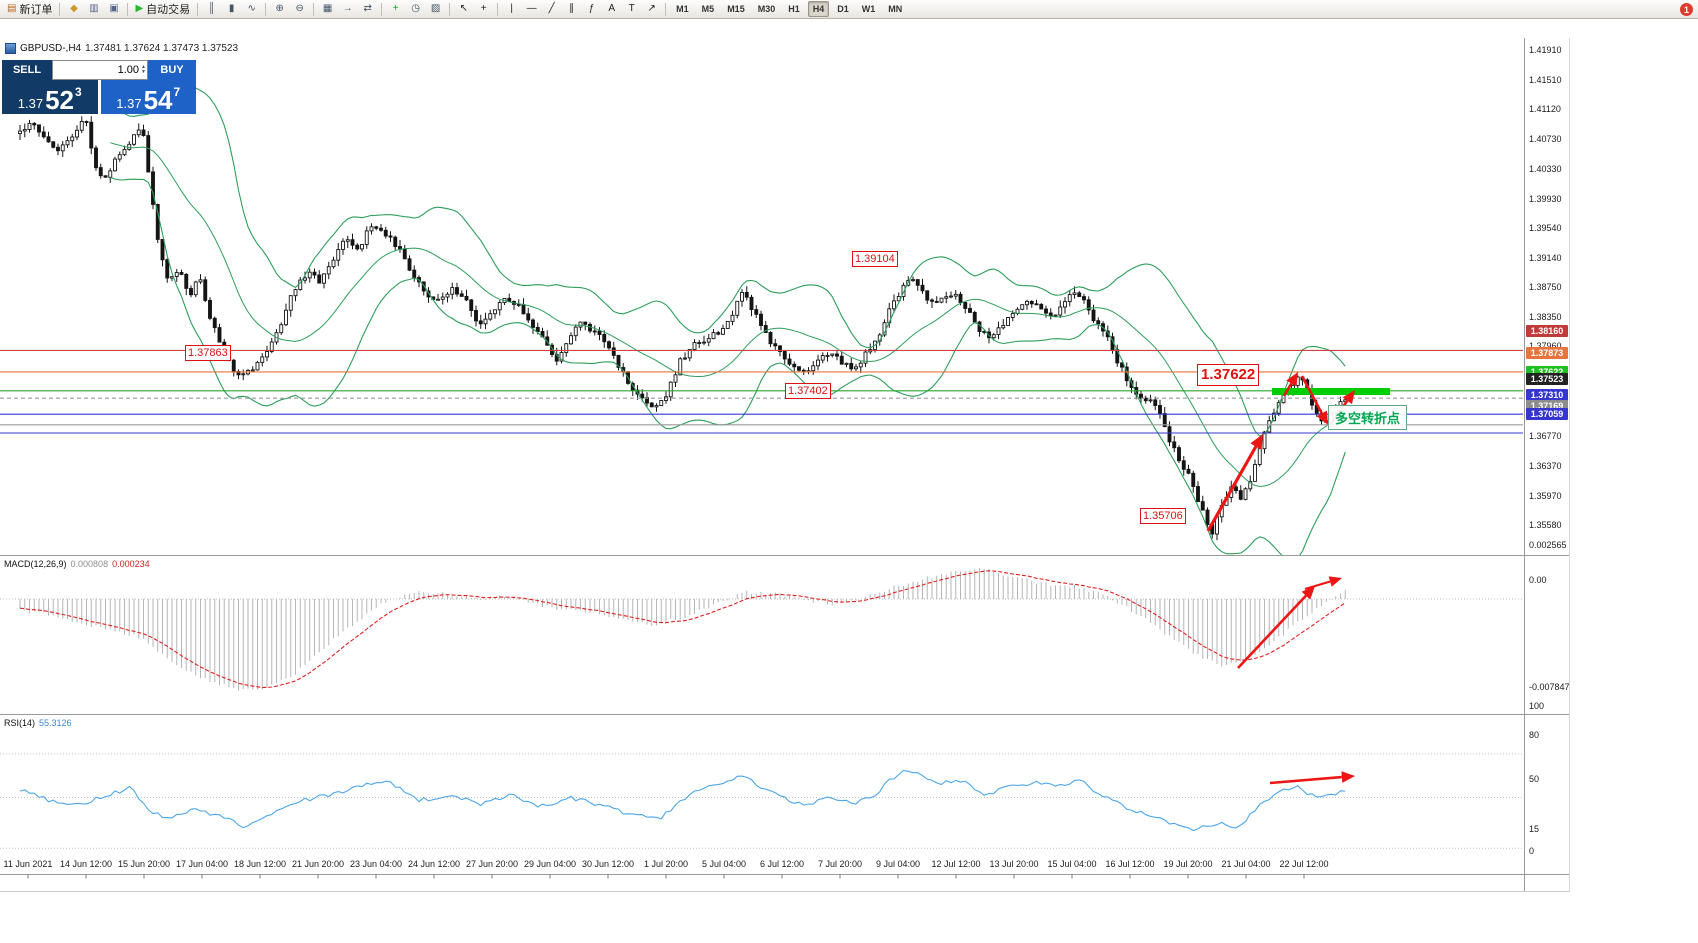  Describe the element at coordinates (30, 104) in the screenshot. I see `sell-price-base: 1.37` at that location.